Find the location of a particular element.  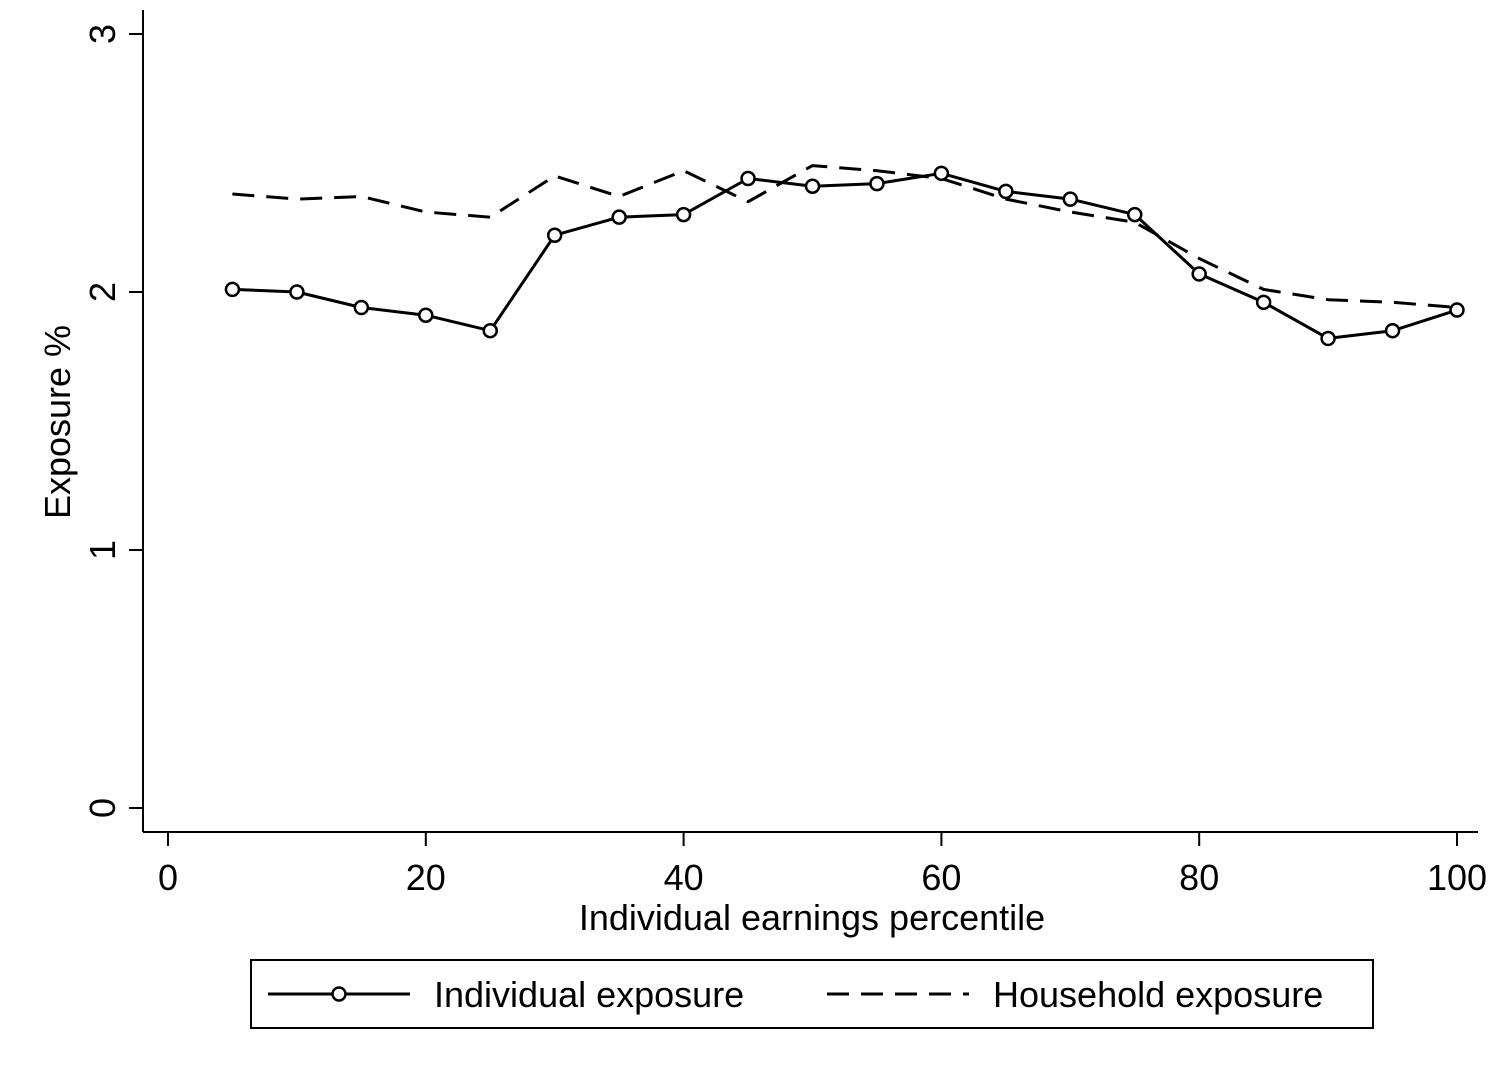

x-tick-label: 0 is located at coordinates (168, 877).